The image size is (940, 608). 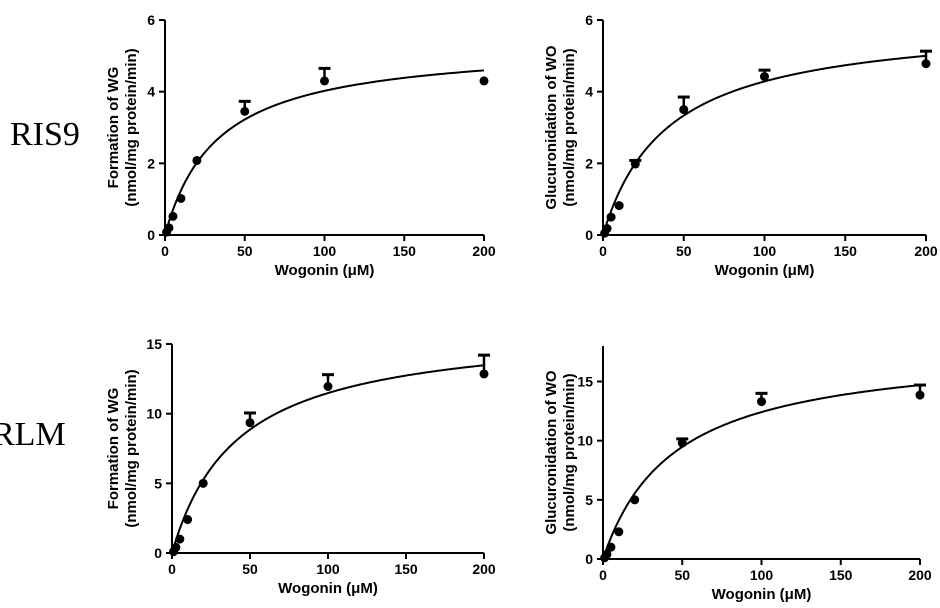 What do you see at coordinates (33, 434) in the screenshot?
I see `row-label-rlm: RLM` at bounding box center [33, 434].